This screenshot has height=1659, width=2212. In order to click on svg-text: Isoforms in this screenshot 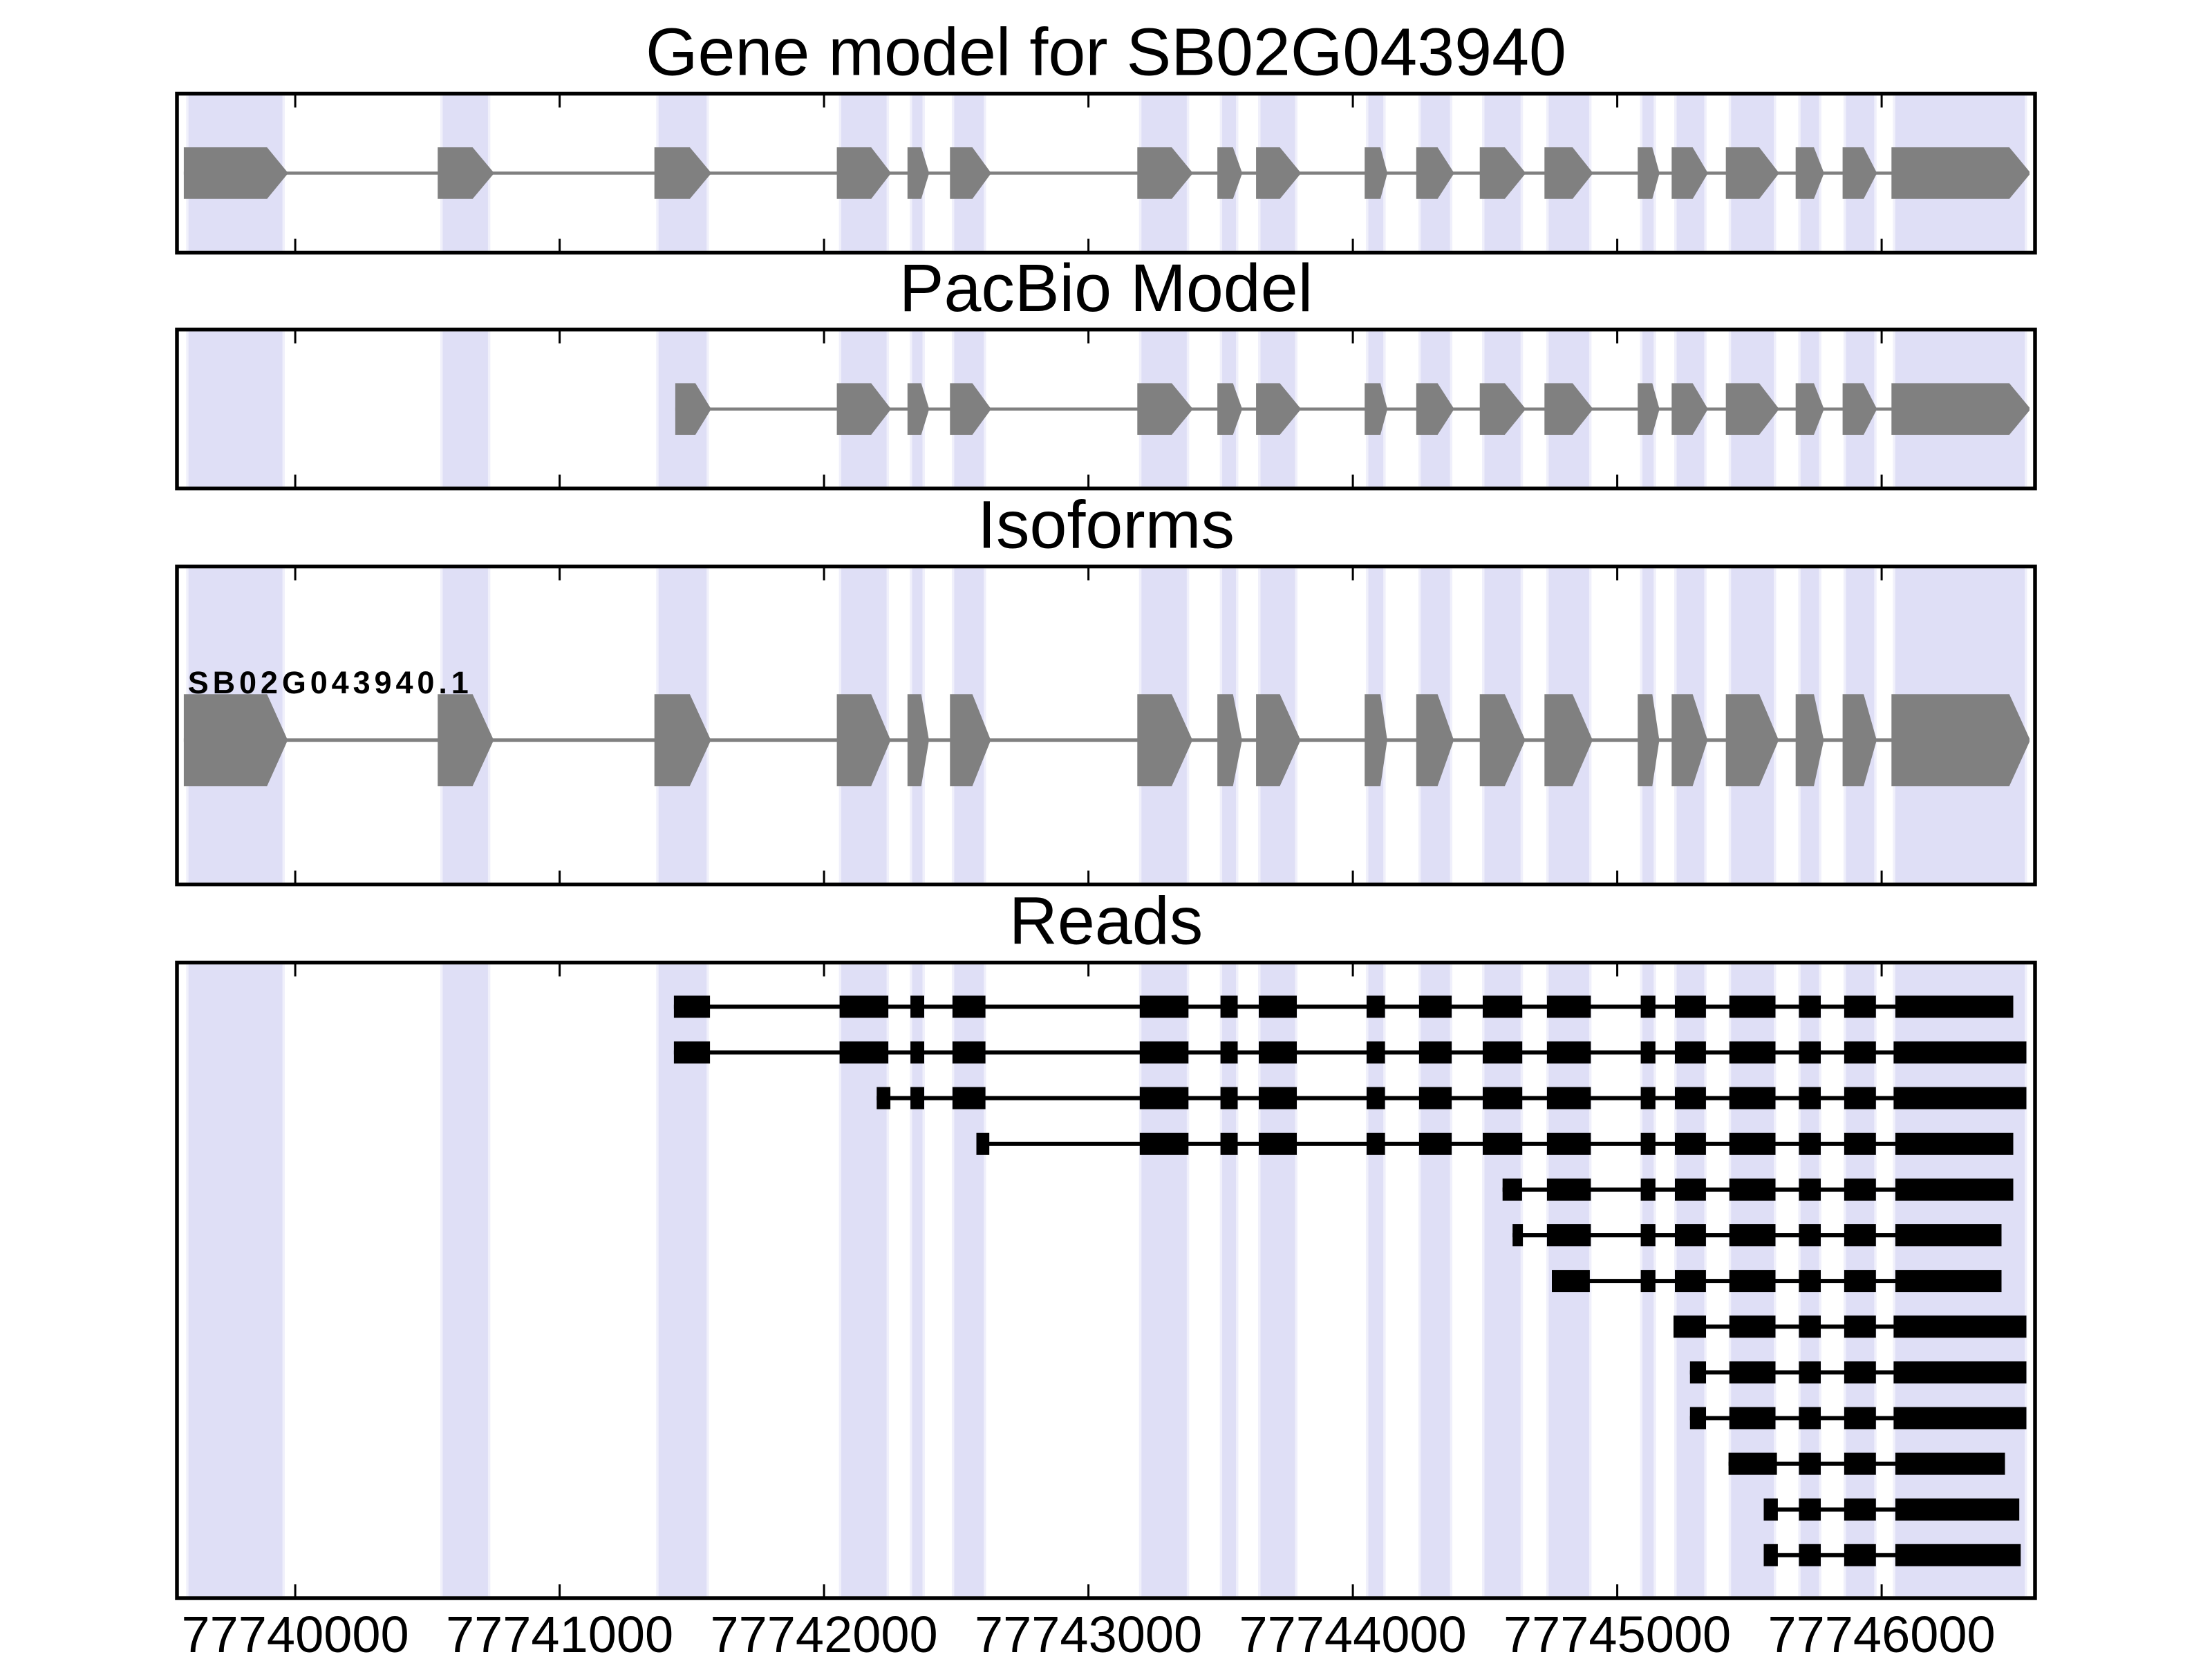, I will do `click(1106, 525)`.